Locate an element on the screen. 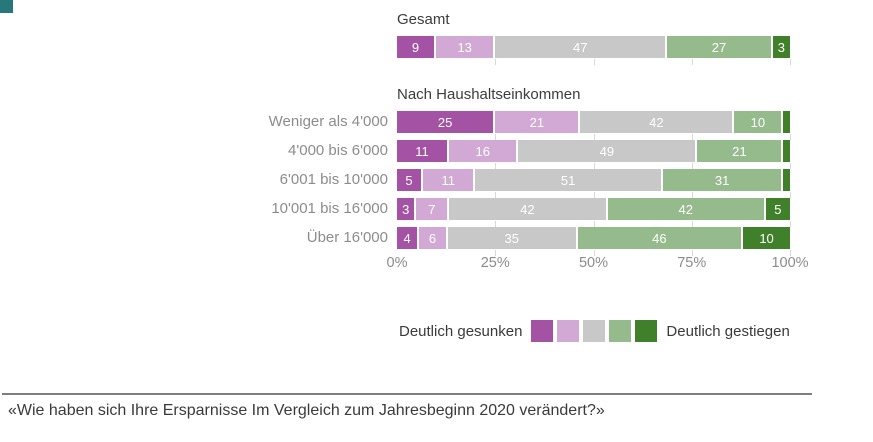 This screenshot has height=442, width=873. chart-row: 9 13 47 27 3 is located at coordinates (436, 50).